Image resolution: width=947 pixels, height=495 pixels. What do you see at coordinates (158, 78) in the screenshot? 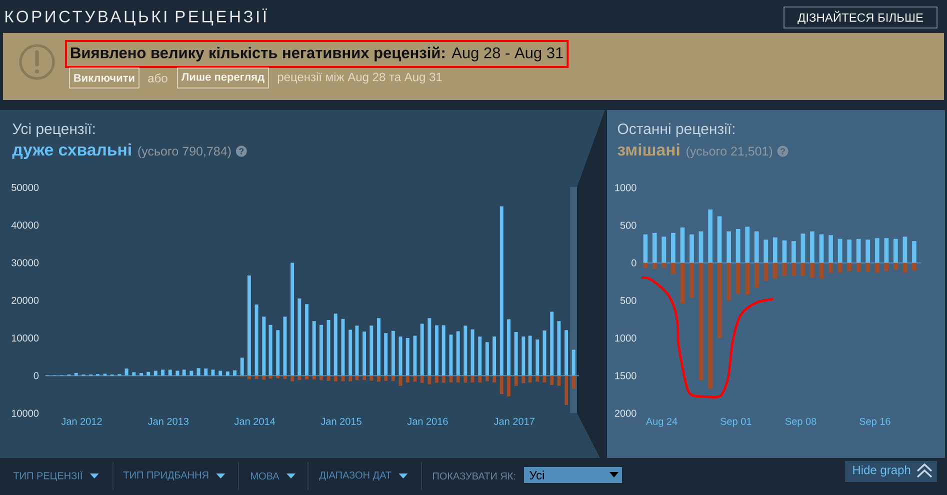
I see `text: або` at bounding box center [158, 78].